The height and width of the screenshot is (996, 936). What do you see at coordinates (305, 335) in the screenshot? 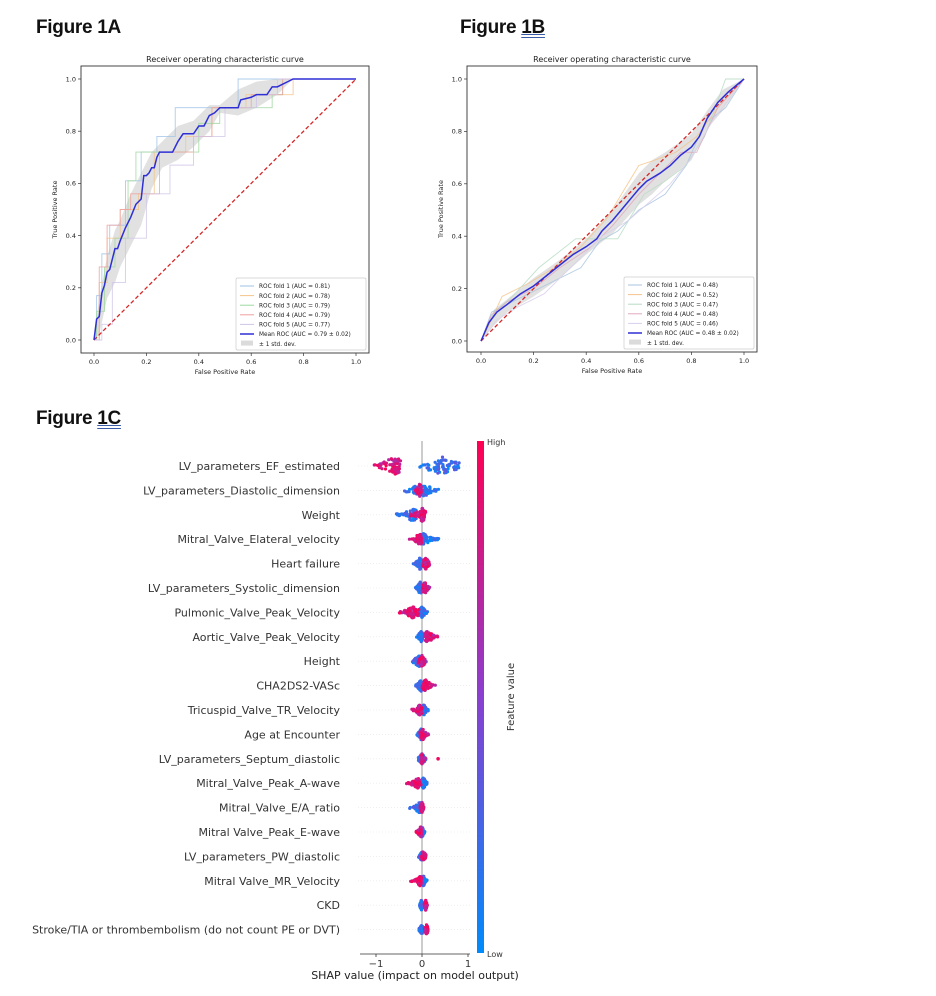
I see `fig1a-legend-entry: Mean ROC (AUC = 0.79 ± 0.02)` at bounding box center [305, 335].